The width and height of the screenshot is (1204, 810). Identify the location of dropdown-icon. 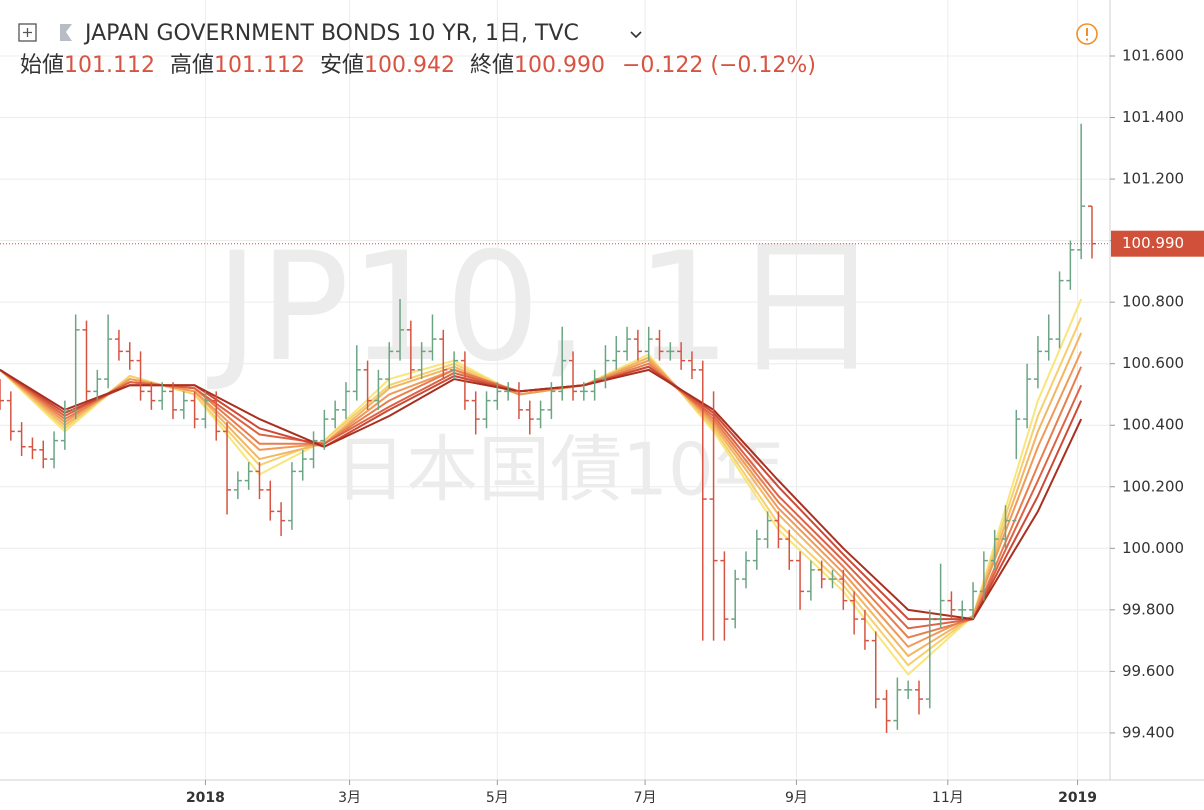
(636, 35).